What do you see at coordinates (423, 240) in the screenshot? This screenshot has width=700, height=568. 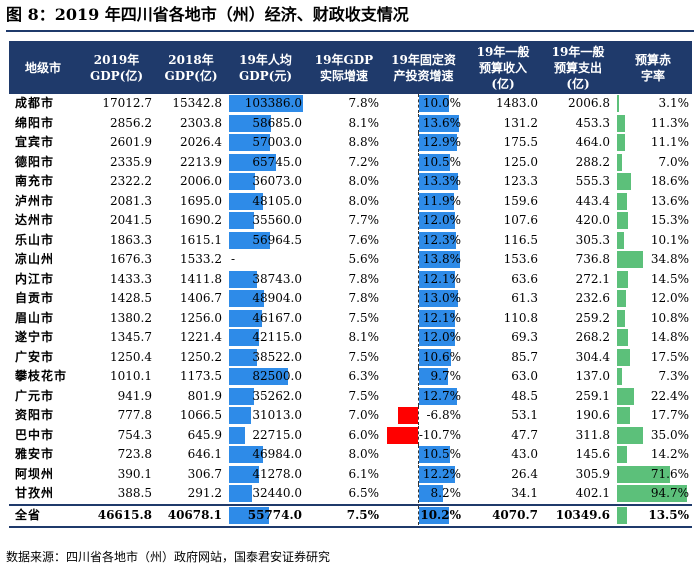 I see `investment-growth: 12.3%` at bounding box center [423, 240].